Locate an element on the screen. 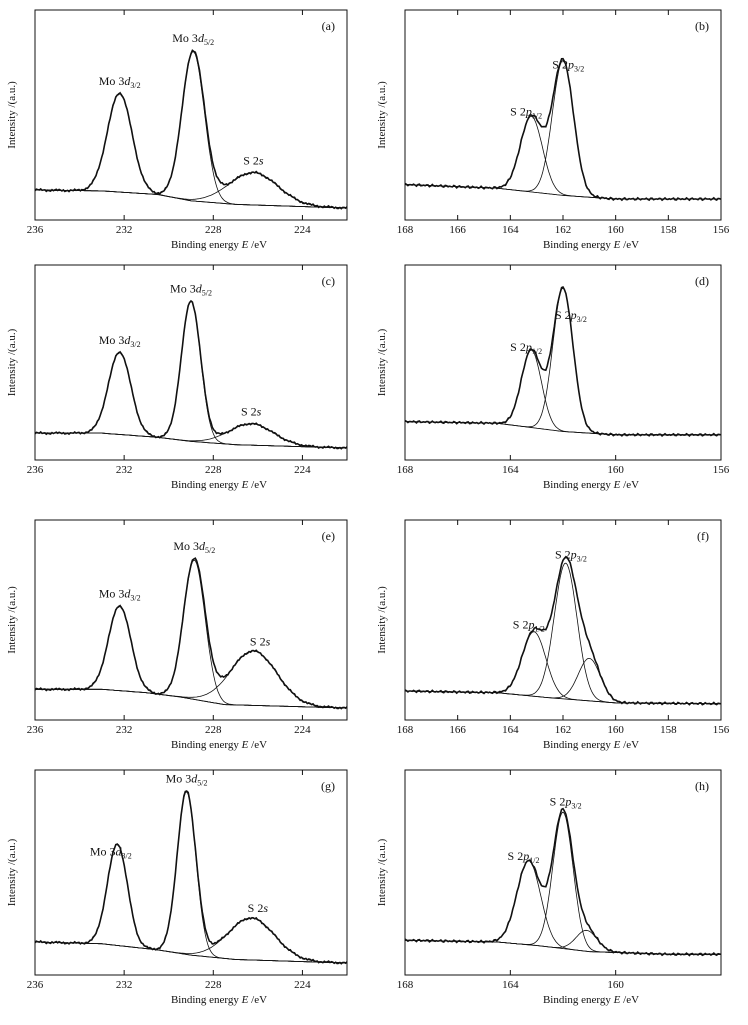 The width and height of the screenshot is (748, 1025). panel-label: (e) is located at coordinates (328, 536).